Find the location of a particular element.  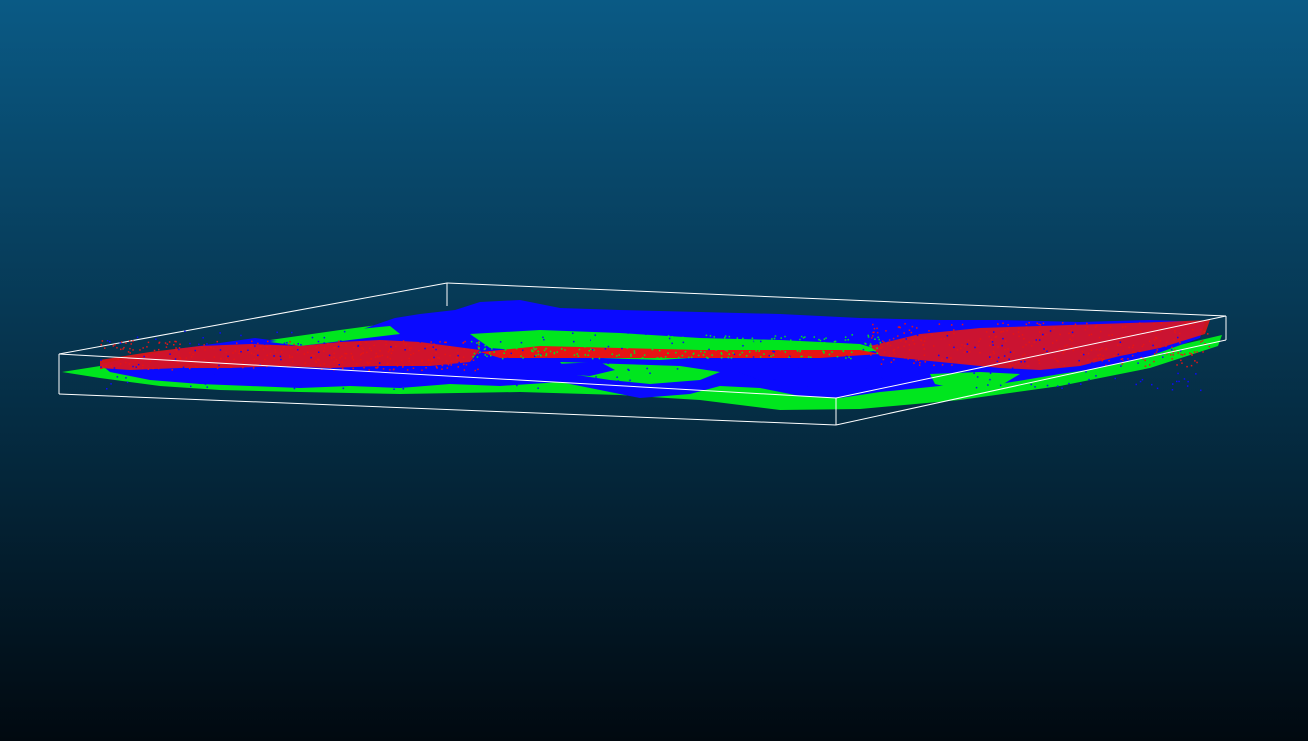

point-cloud-structure-class-right is located at coordinates (1040, 345).